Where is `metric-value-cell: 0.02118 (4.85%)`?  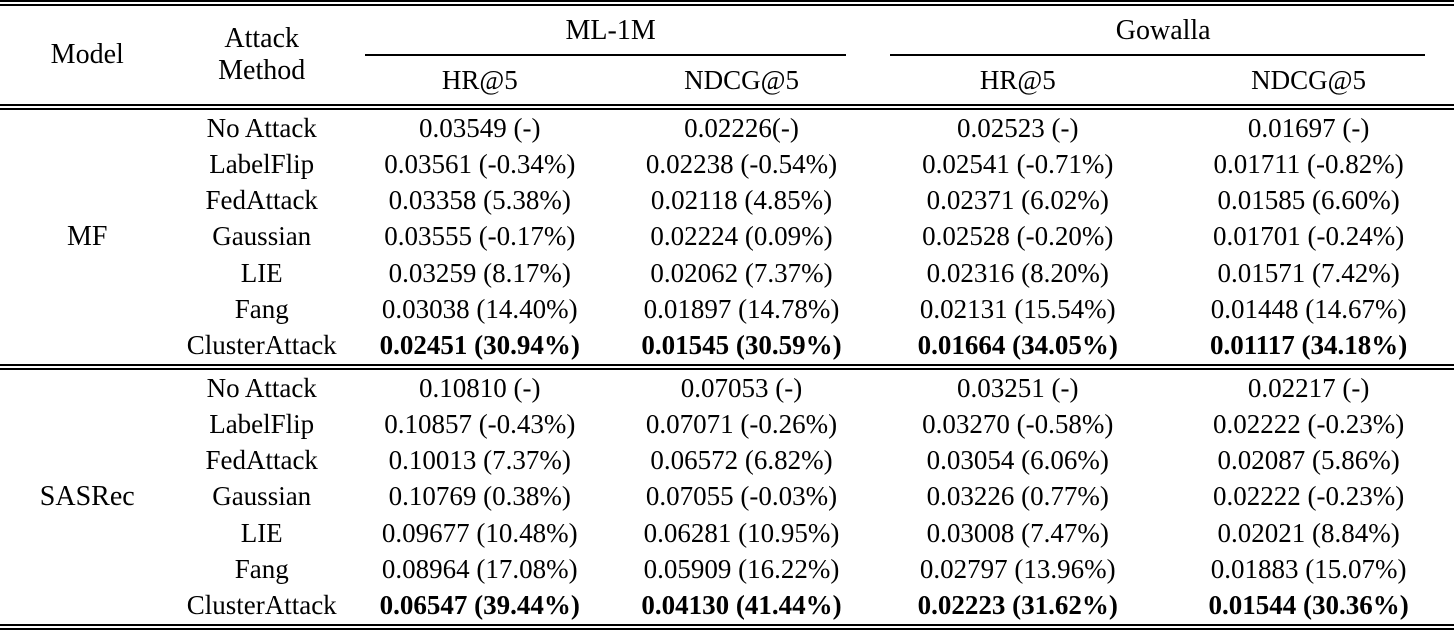 metric-value-cell: 0.02118 (4.85%) is located at coordinates (741, 200).